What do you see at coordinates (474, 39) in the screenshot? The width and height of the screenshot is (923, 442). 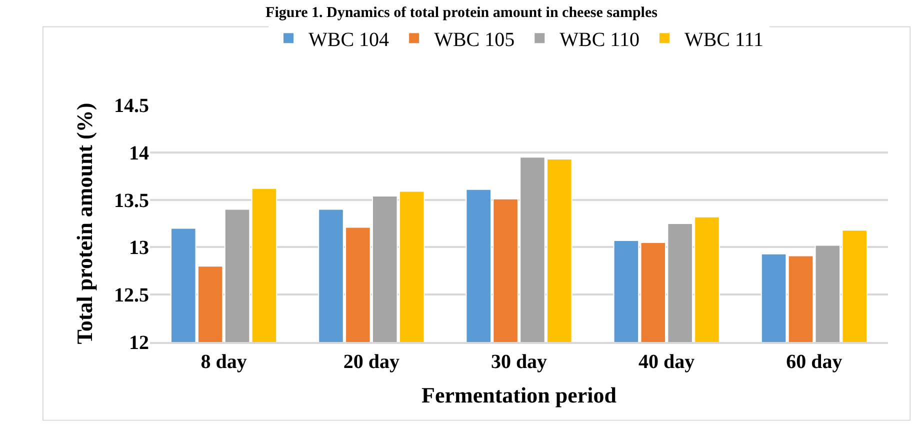 I see `legend-label: WBC 105` at bounding box center [474, 39].